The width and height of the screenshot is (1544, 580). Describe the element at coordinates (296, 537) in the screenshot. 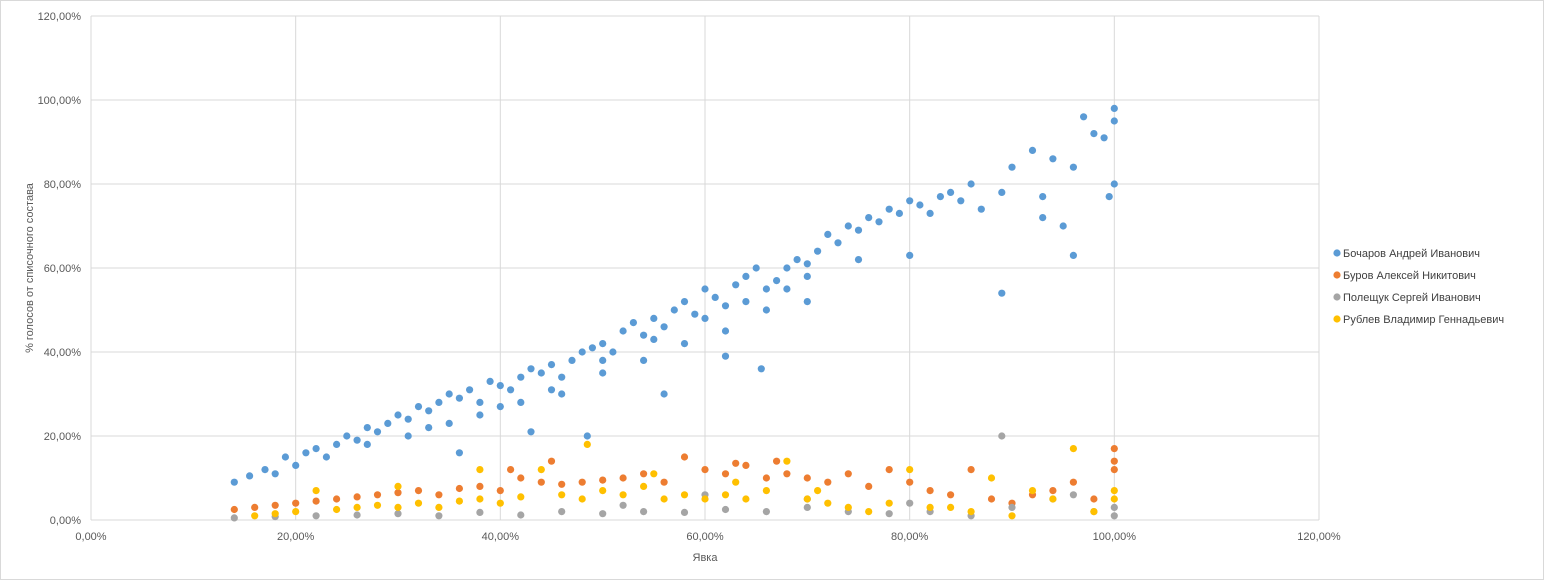

I see `x-tick-label: 20,00%` at that location.